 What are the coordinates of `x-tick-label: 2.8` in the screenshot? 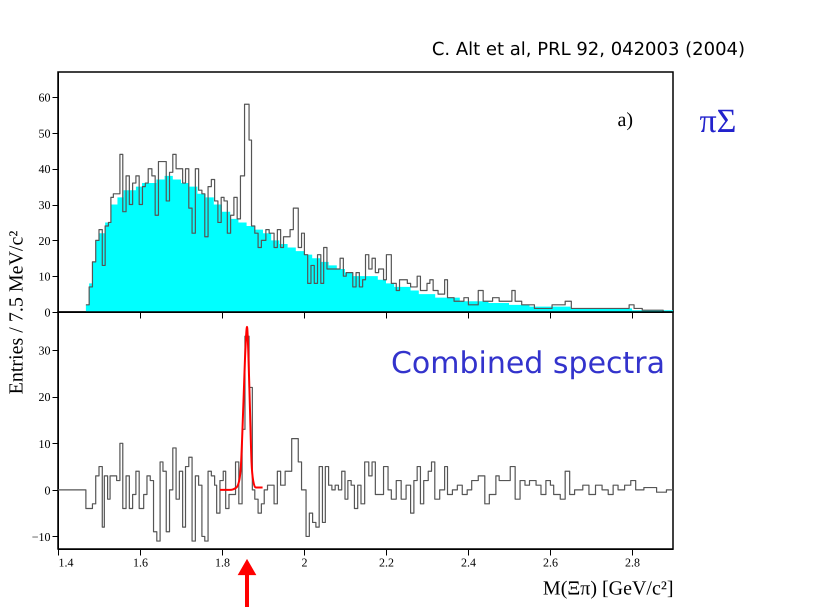 It's located at (632, 563).